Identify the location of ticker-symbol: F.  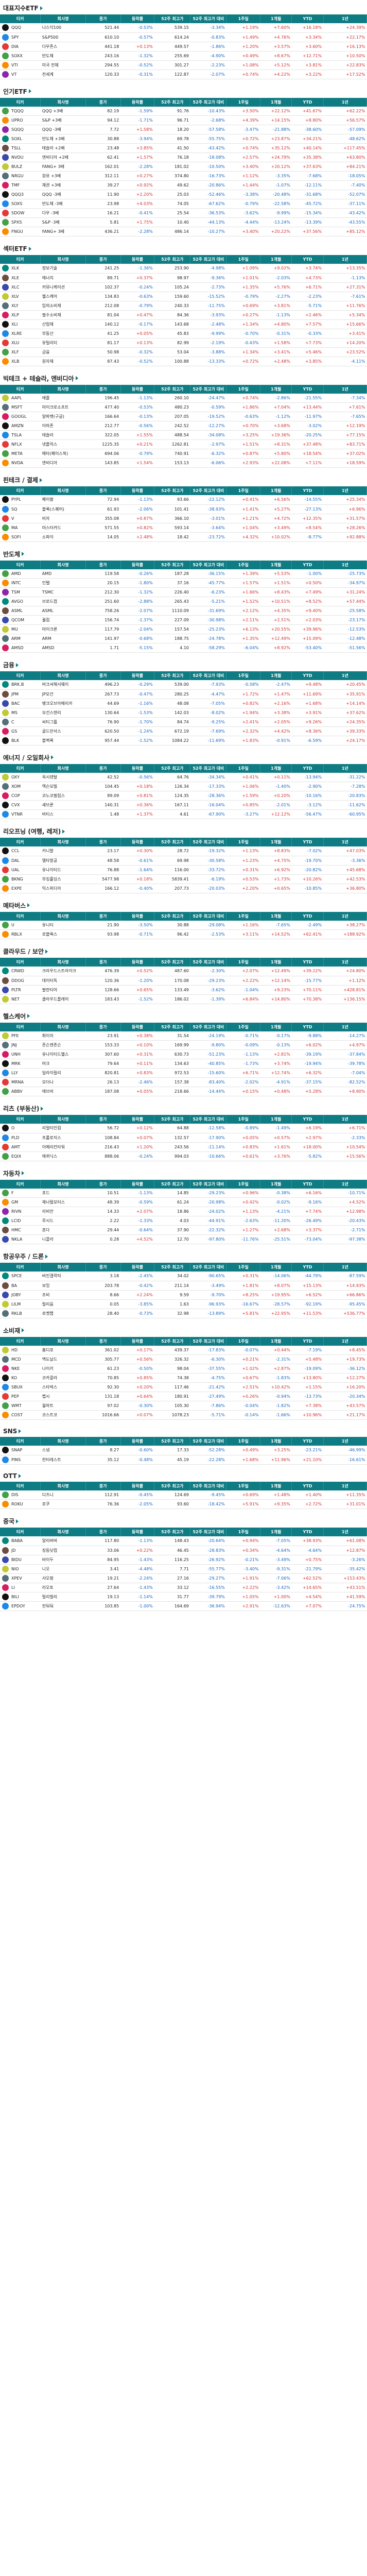
(12, 1192).